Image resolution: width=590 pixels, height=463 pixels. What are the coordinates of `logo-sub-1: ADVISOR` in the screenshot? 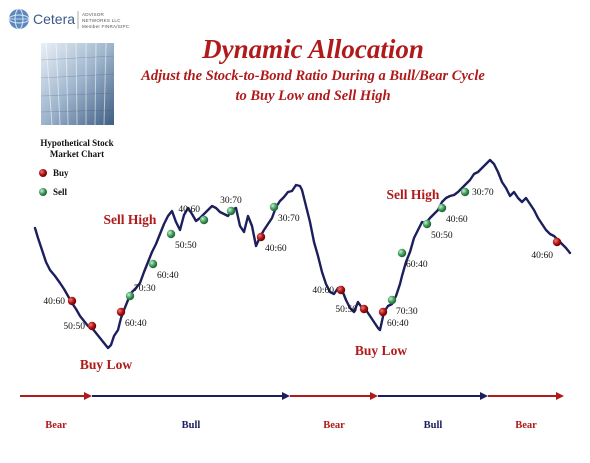 It's located at (93, 14).